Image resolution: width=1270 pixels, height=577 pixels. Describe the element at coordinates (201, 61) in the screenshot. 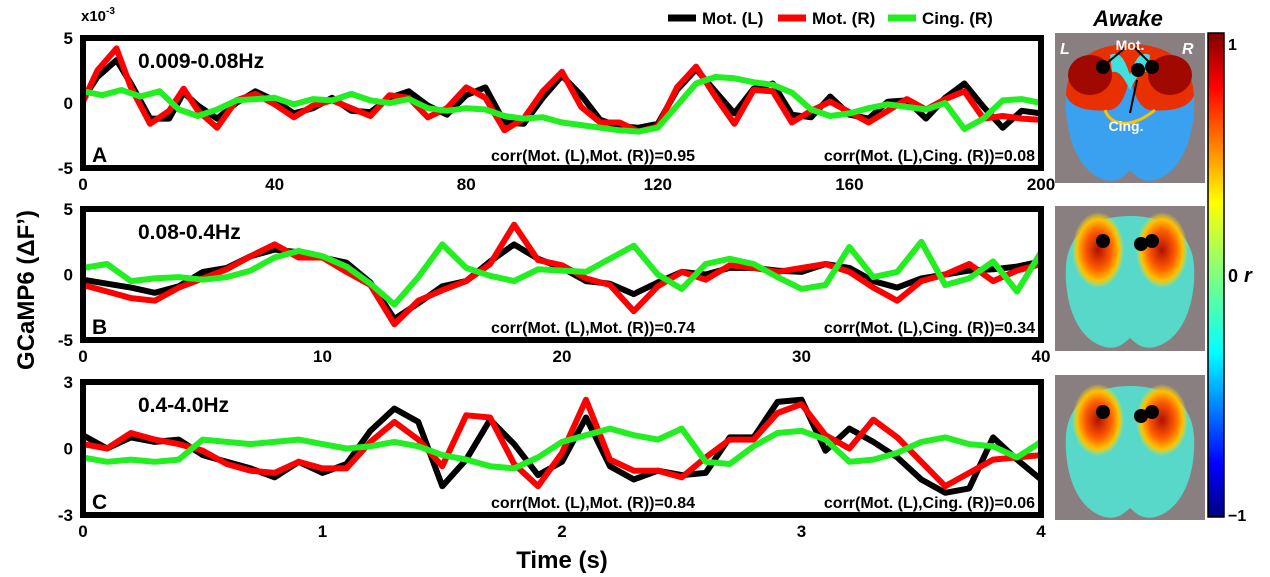

I see `band-label-a: 0.009-0.08Hz` at that location.